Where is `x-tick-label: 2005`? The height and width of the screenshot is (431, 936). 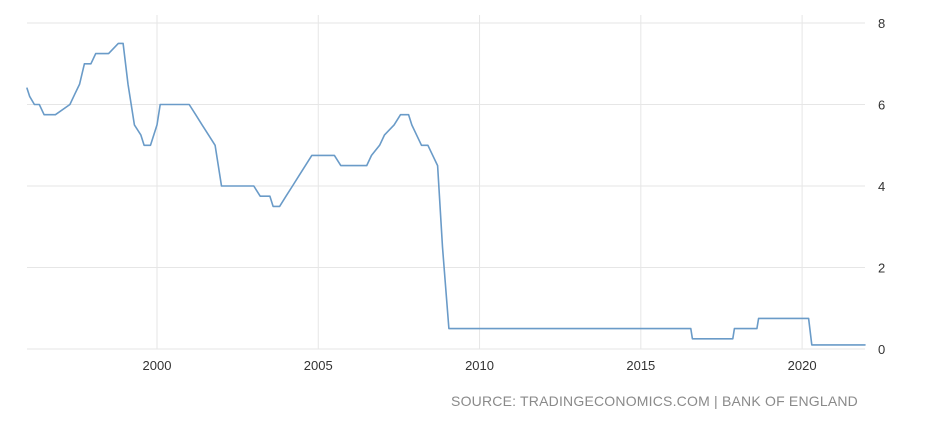 x-tick-label: 2005 is located at coordinates (318, 365).